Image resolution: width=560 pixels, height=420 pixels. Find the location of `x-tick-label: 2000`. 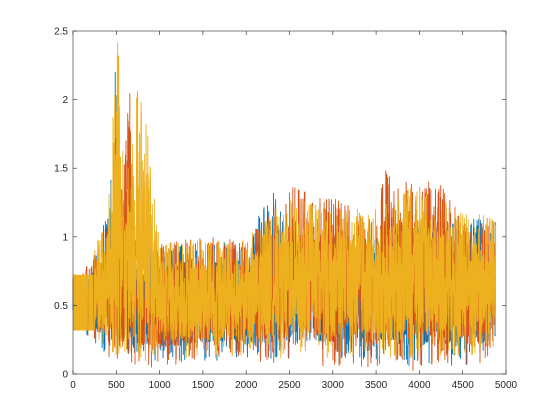

x-tick-label: 2000 is located at coordinates (246, 385).